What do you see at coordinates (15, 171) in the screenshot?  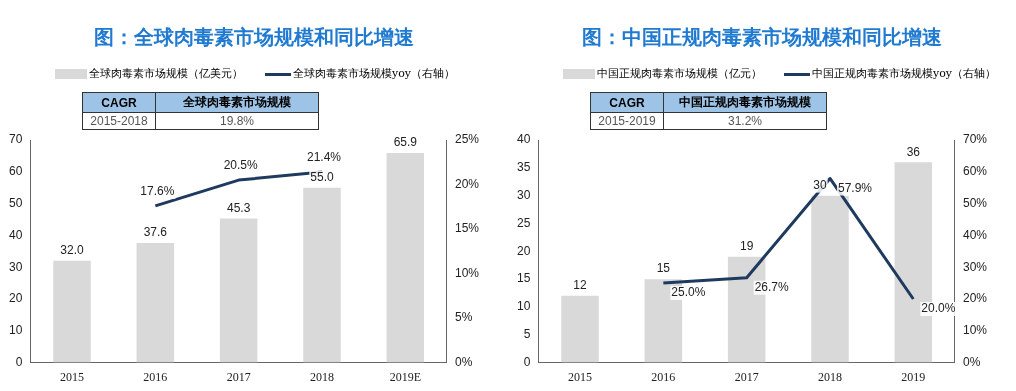 I see `y-tick-label: 60` at bounding box center [15, 171].